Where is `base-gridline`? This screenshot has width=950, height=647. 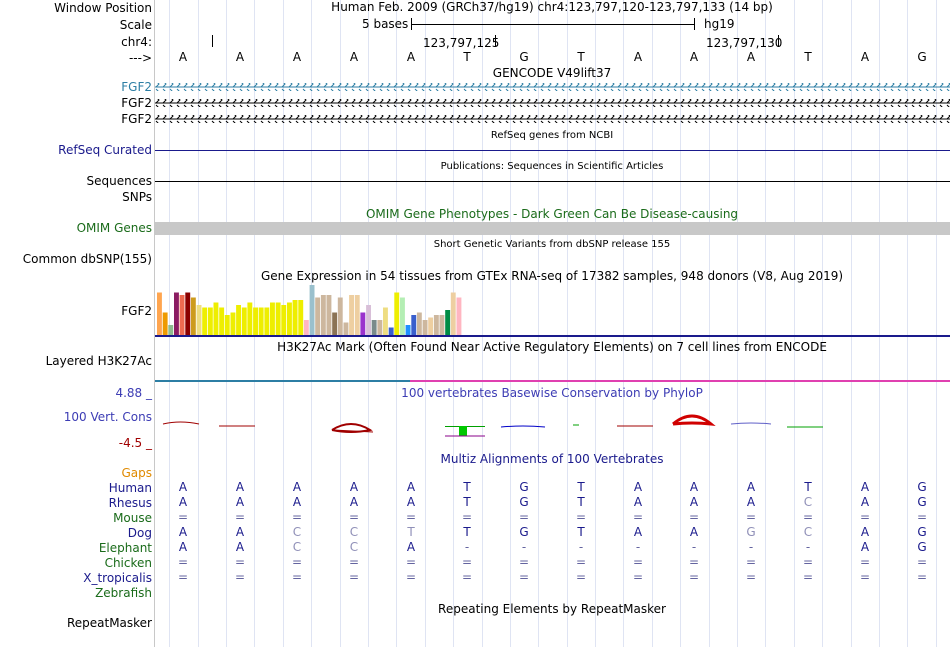
base-gridline is located at coordinates (169, 323).